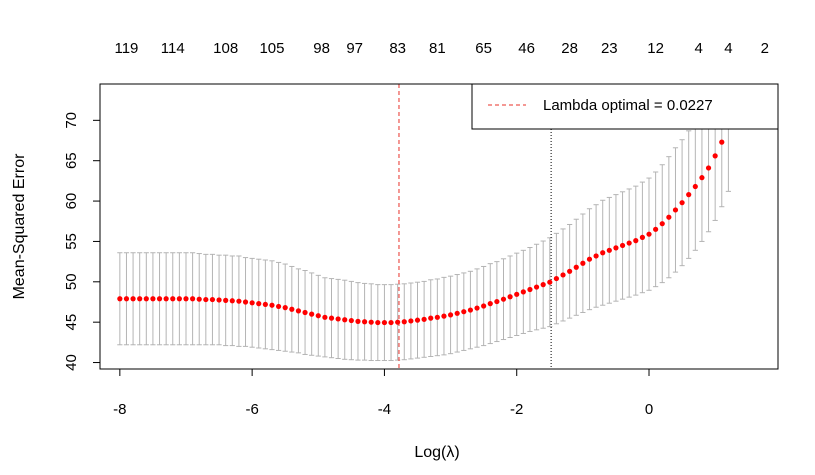  Describe the element at coordinates (569, 48) in the screenshot. I see `df-label: 28` at that location.